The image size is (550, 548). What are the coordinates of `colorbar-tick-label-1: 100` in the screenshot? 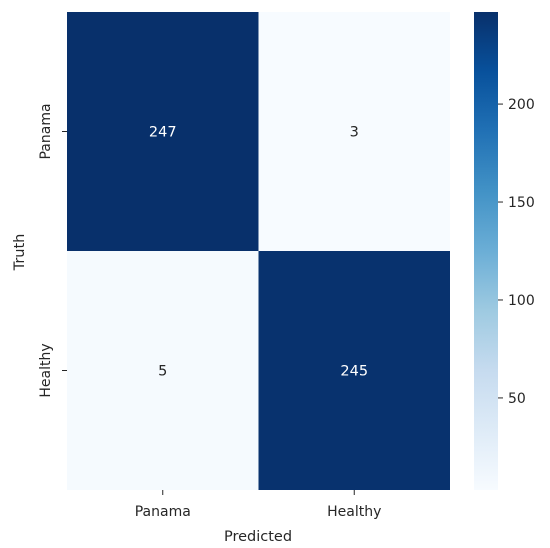 It's located at (521, 301).